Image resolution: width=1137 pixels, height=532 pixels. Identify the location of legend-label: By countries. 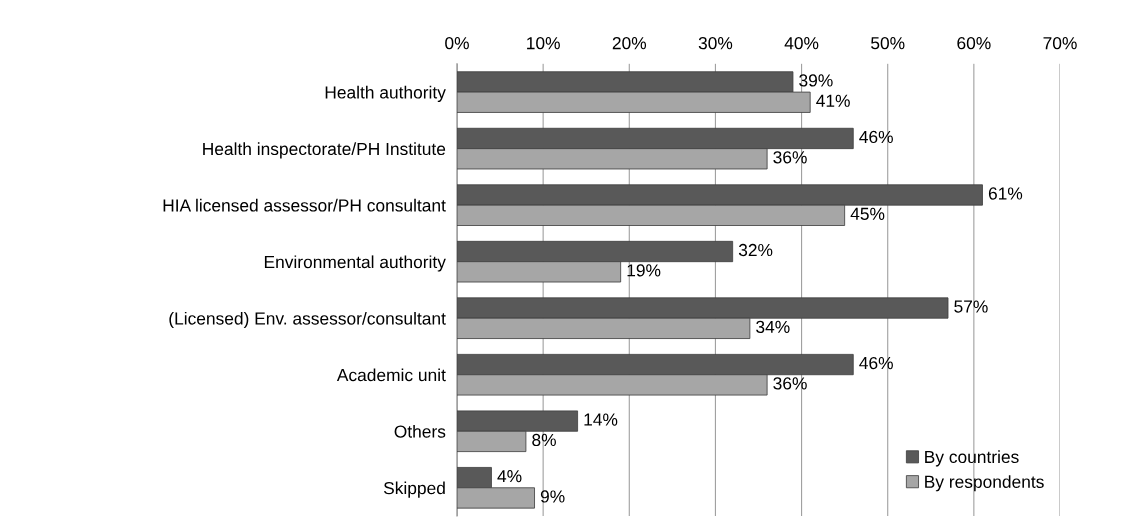
(972, 458).